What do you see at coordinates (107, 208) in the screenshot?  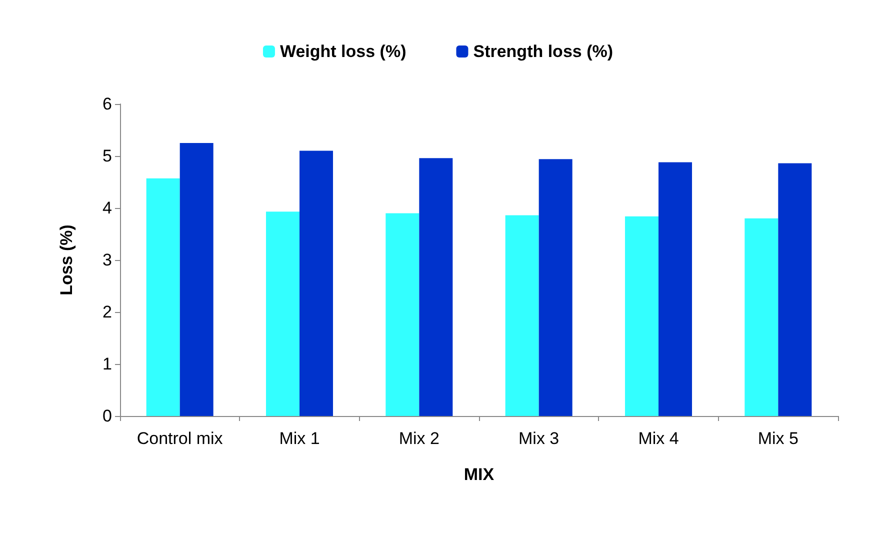 I see `y-tick-label: 4` at bounding box center [107, 208].